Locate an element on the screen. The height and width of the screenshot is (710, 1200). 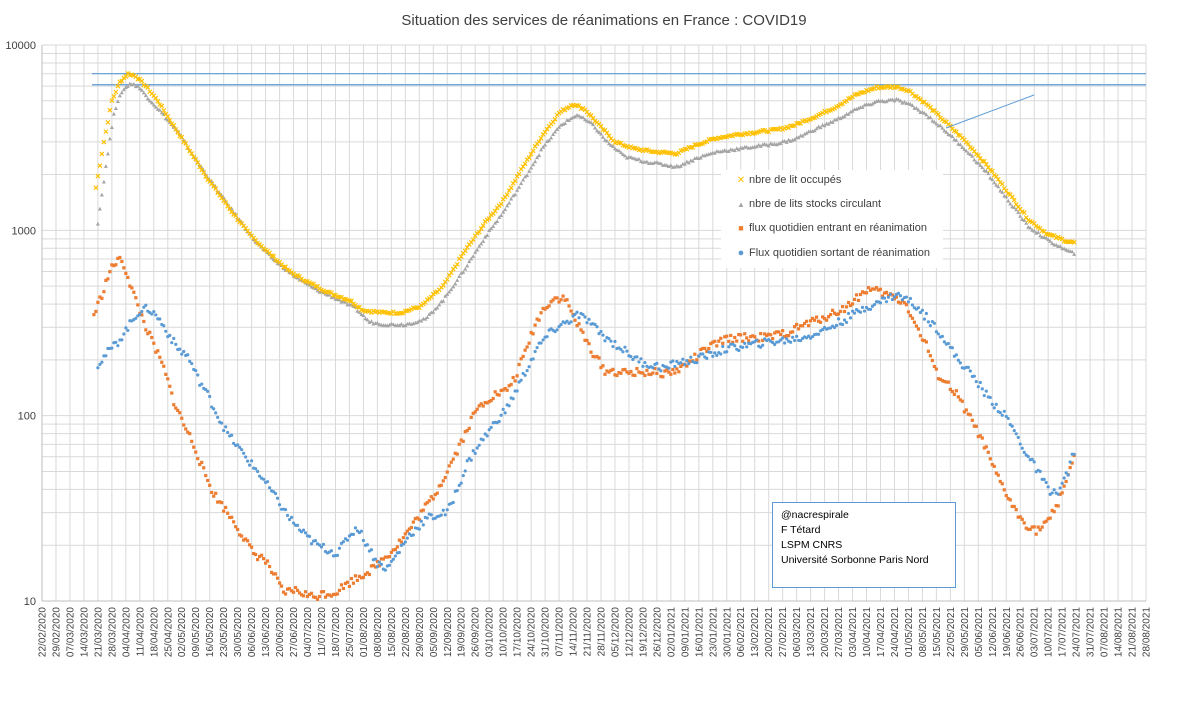
y-axis-labels: 10 100 1000 10000 is located at coordinates (20, 324).